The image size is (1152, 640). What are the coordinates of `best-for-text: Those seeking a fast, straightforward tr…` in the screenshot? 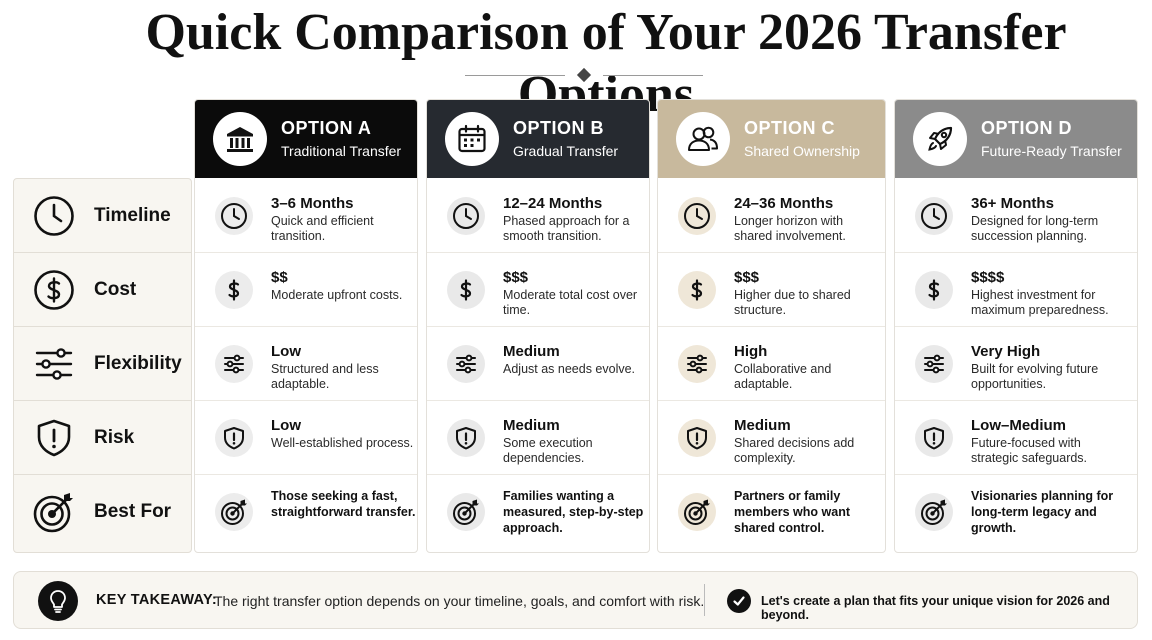 It's located at (343, 504).